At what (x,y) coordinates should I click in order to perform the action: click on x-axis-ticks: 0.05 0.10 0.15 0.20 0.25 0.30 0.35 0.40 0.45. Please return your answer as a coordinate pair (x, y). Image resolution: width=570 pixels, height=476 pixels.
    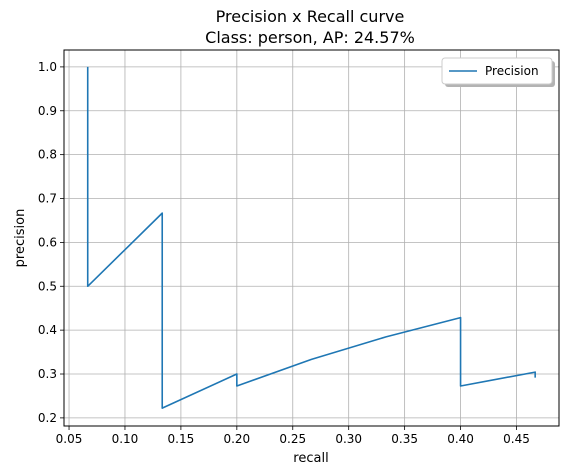
    Looking at the image, I should click on (293, 436).